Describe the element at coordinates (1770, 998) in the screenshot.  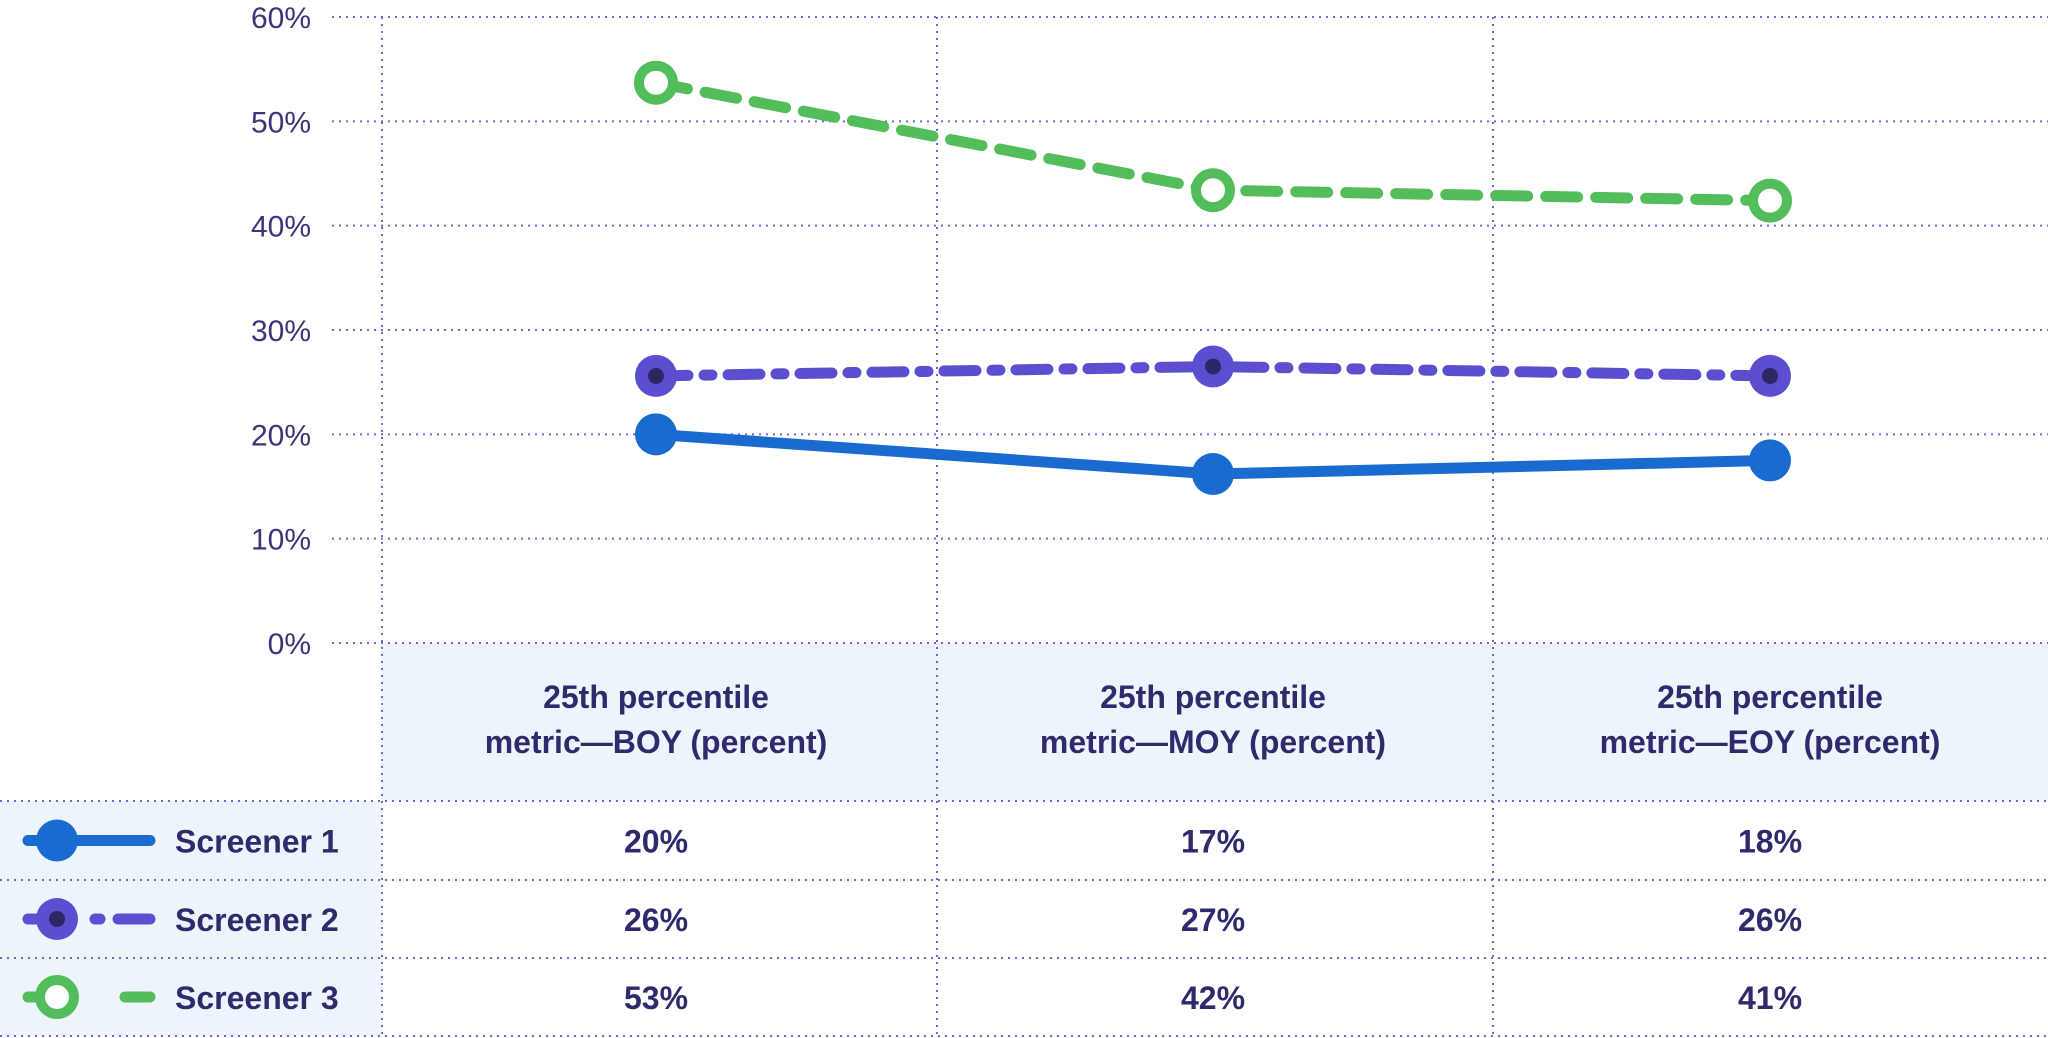
I see `table-cell: 41%` at that location.